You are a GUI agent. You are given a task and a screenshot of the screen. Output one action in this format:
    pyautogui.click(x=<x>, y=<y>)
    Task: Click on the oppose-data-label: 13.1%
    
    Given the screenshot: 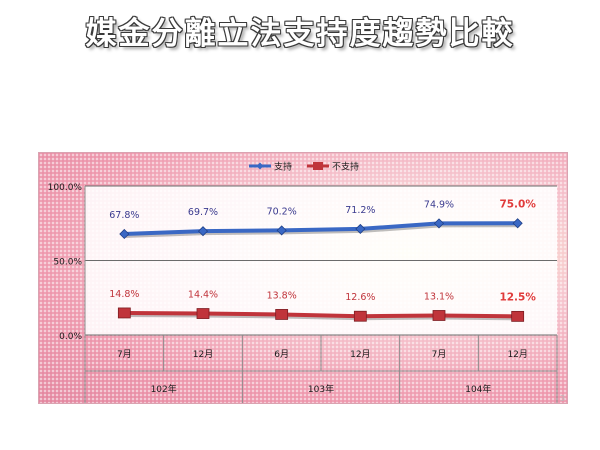 What is the action you would take?
    pyautogui.click(x=439, y=296)
    